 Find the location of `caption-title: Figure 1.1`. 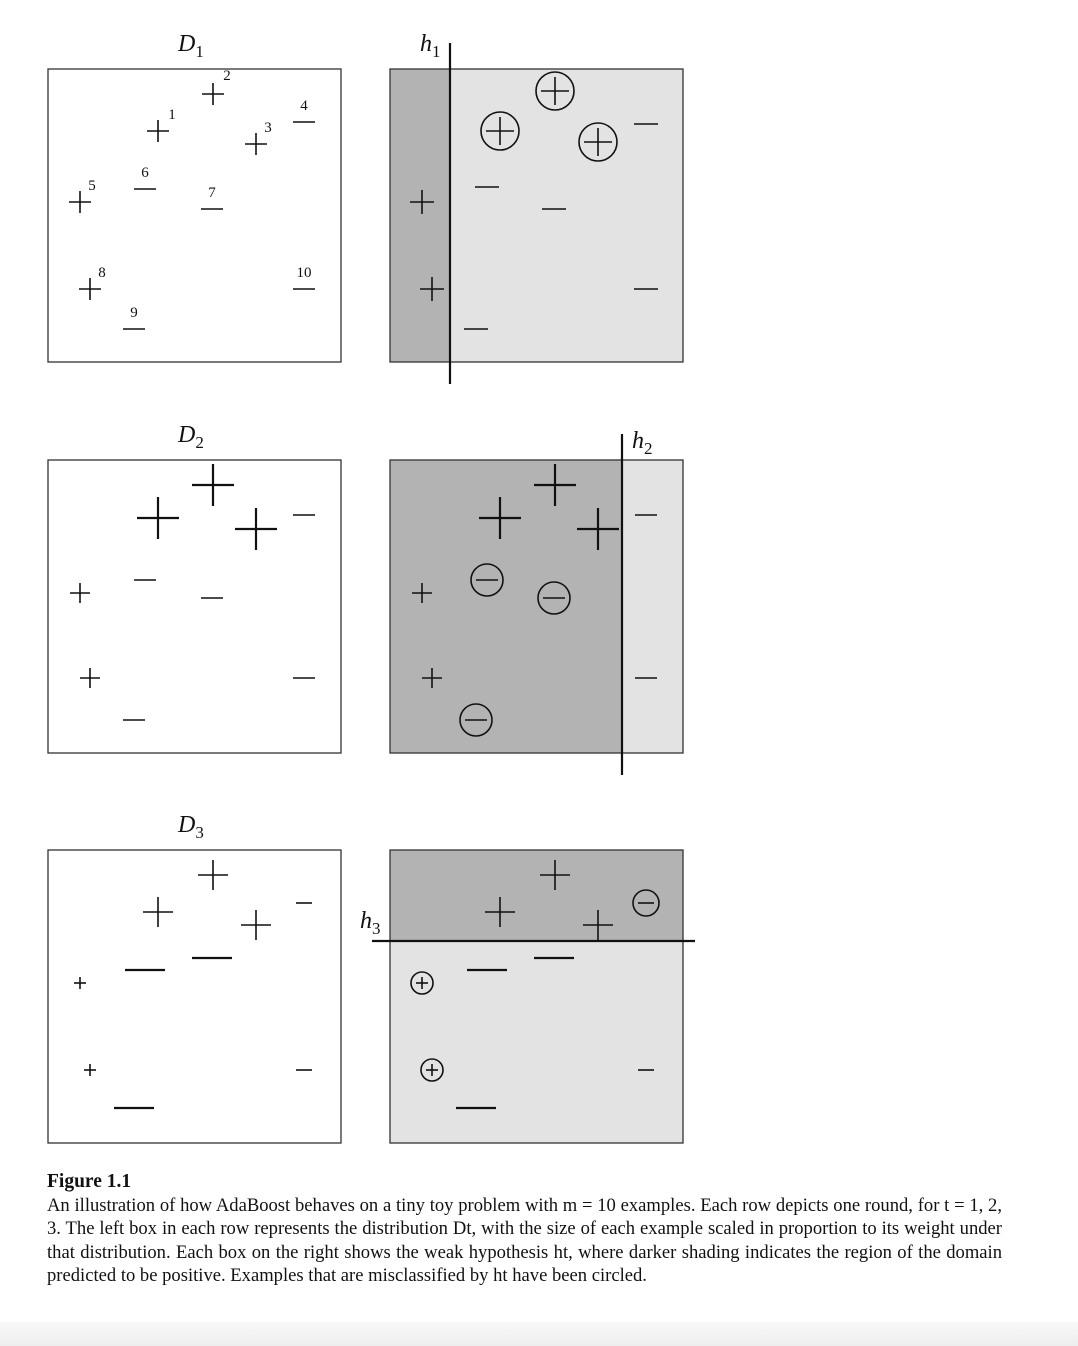

caption-title: Figure 1.1 is located at coordinates (89, 1181).